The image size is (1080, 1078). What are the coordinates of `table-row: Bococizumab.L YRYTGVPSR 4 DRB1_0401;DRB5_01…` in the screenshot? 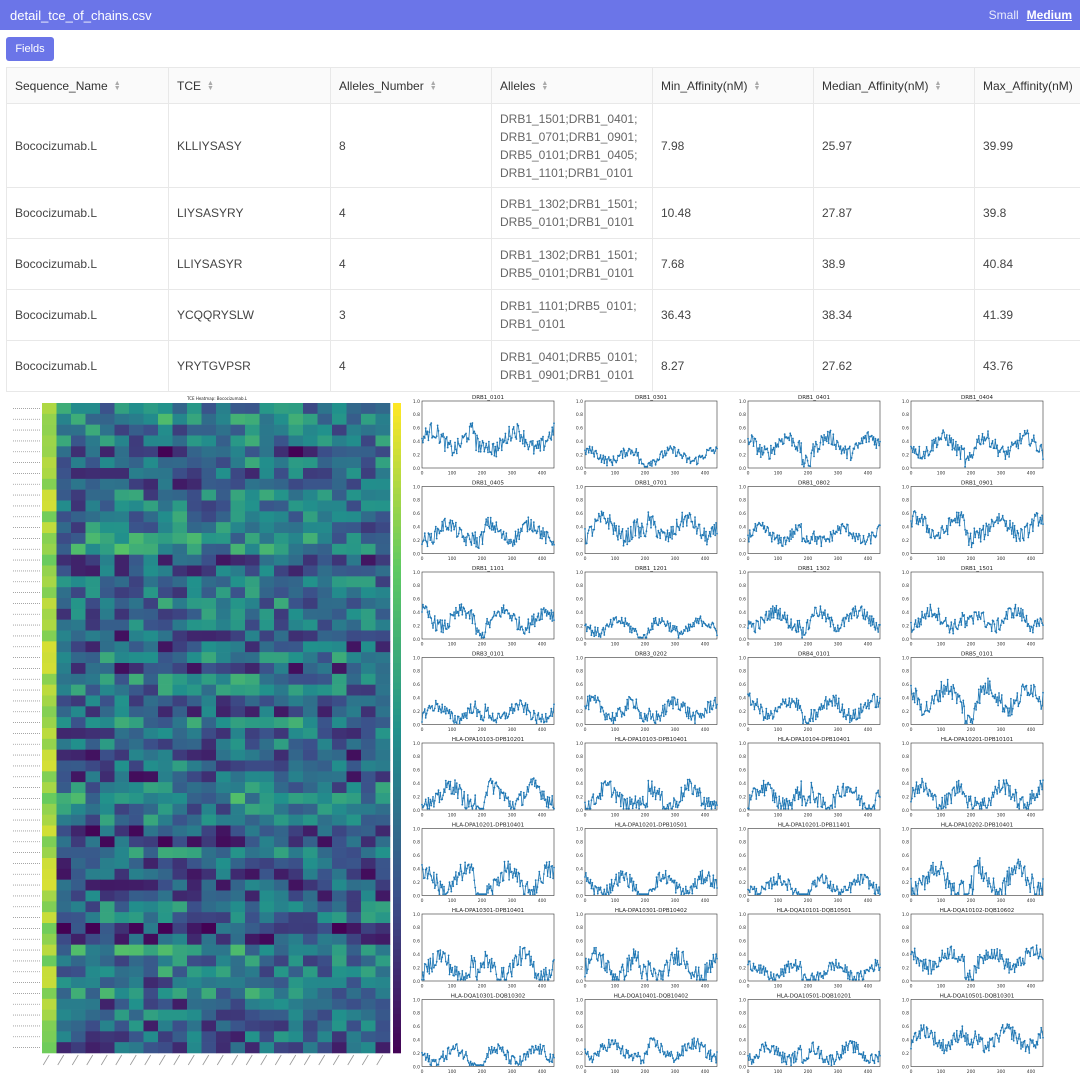 It's located at (543, 366).